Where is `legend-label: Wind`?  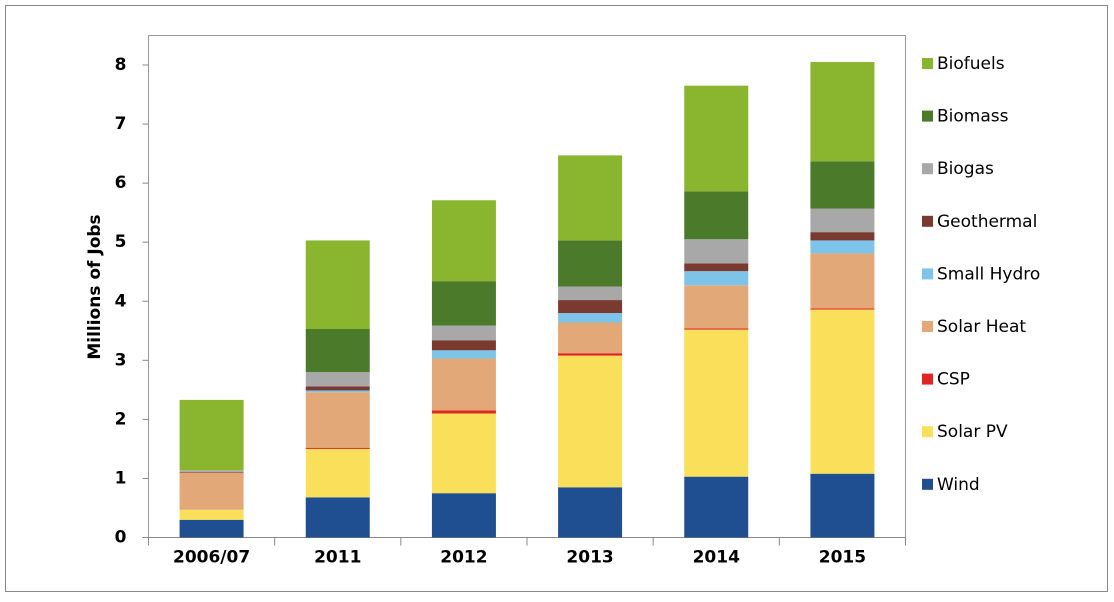 legend-label: Wind is located at coordinates (958, 485).